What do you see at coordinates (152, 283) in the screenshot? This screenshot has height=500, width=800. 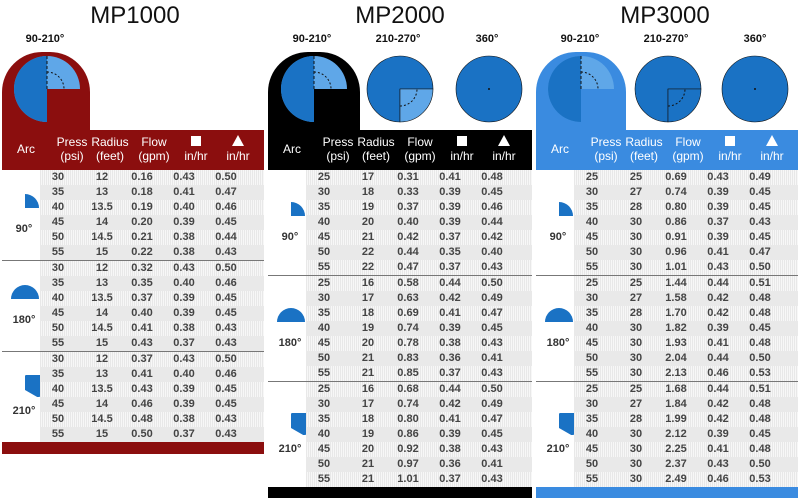 I see `table-row: 35 13 0.35 0.40 0.46` at bounding box center [152, 283].